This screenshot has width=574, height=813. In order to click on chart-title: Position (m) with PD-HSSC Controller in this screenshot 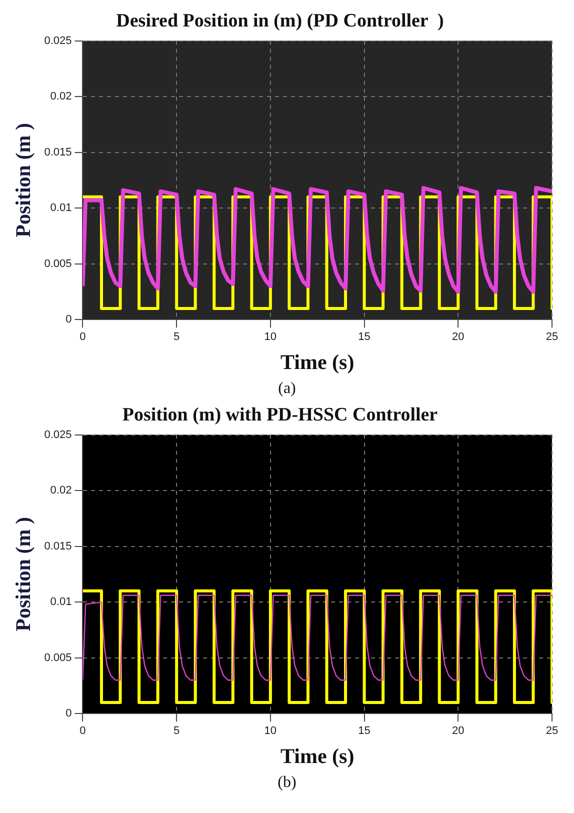, I will do `click(280, 415)`.